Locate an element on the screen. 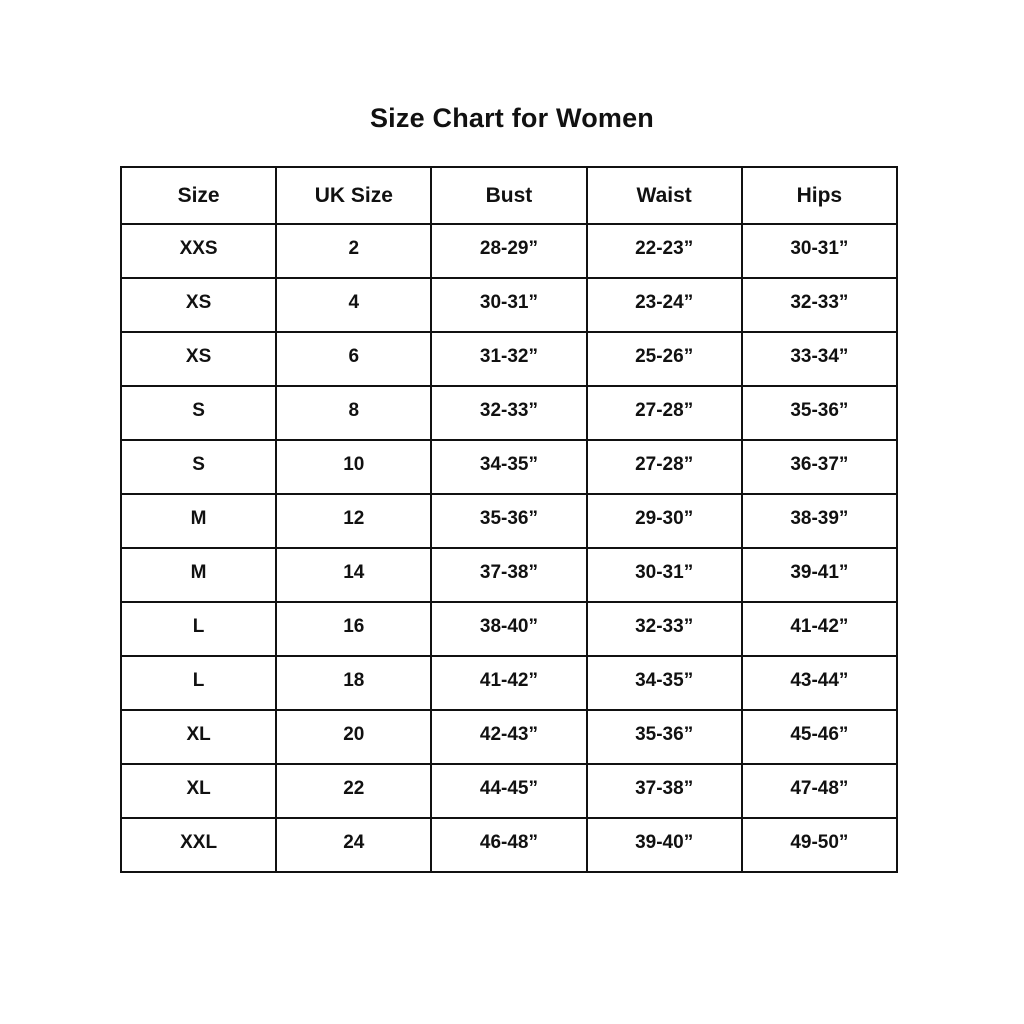 The image size is (1024, 1024). table-cell: 22-23” is located at coordinates (664, 251).